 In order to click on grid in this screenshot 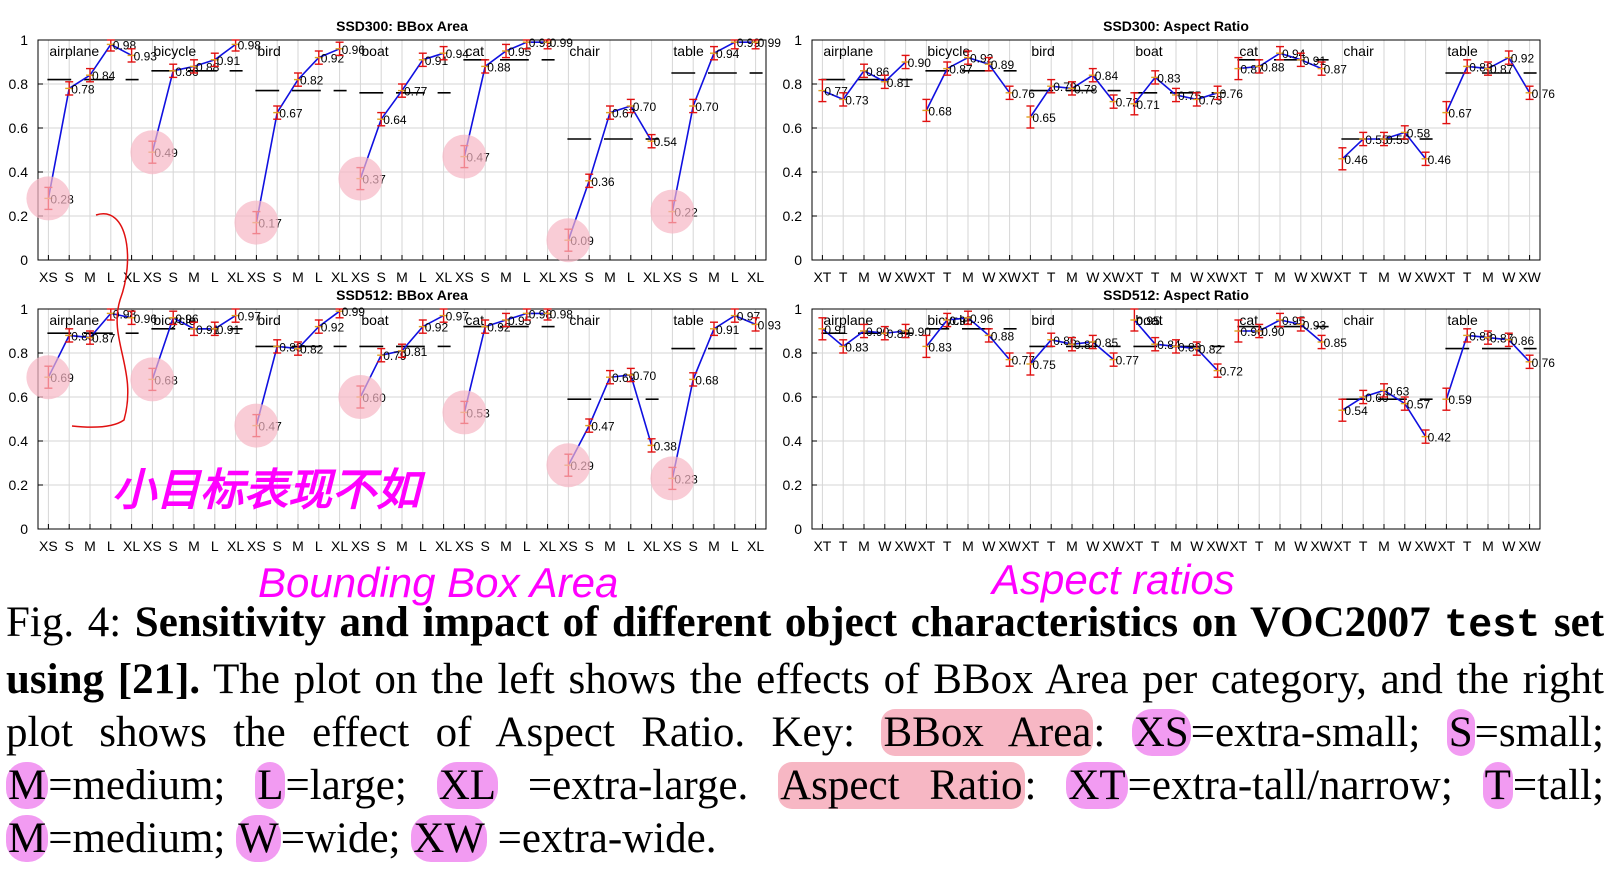, I will do `click(1176, 150)`.